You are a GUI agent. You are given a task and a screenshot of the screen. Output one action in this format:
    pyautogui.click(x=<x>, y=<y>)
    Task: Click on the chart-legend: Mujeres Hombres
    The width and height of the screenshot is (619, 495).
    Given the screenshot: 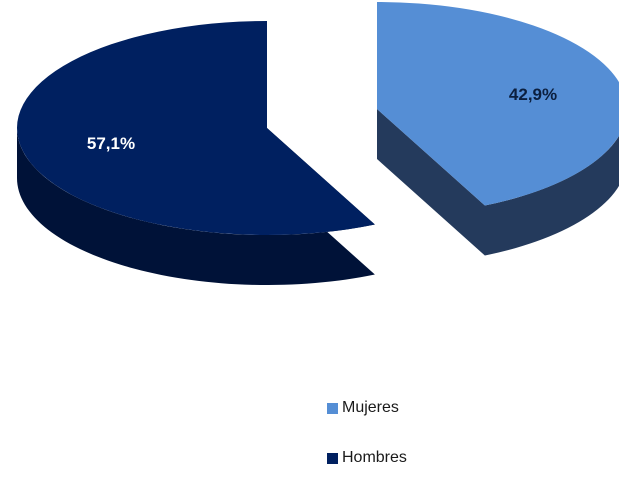 What is the action you would take?
    pyautogui.click(x=367, y=445)
    